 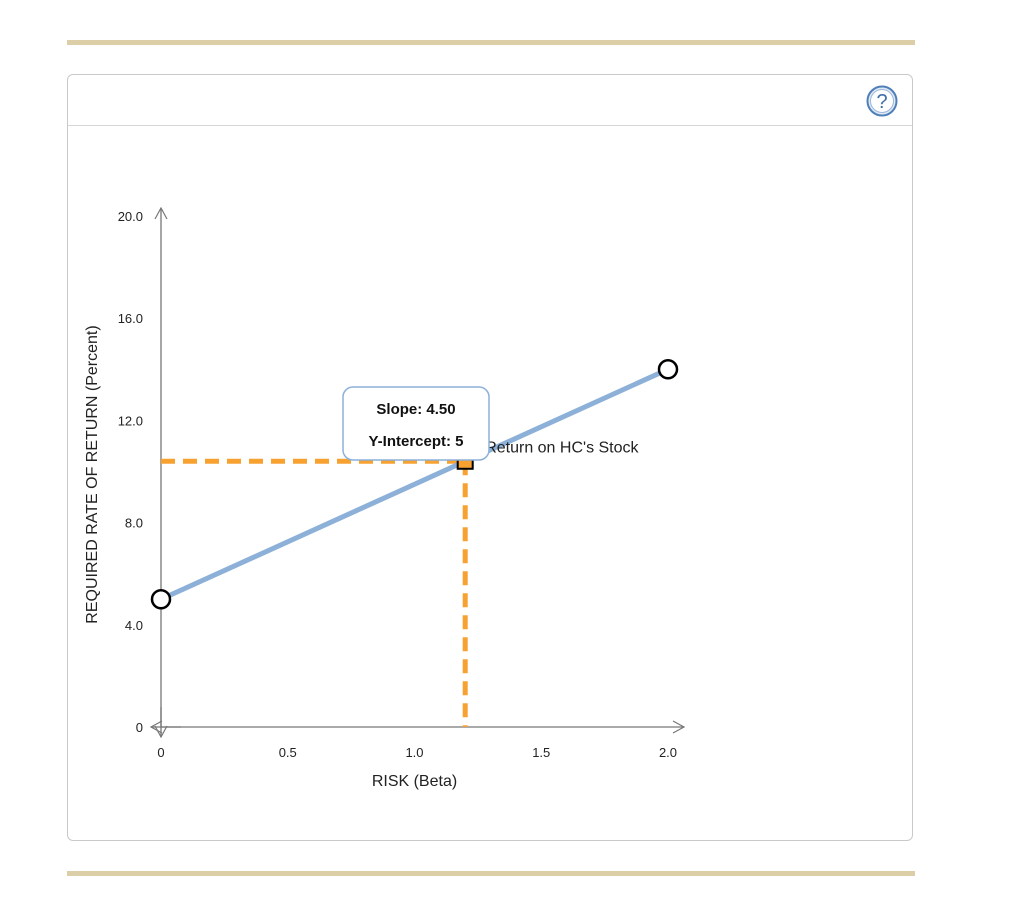 What do you see at coordinates (139, 727) in the screenshot?
I see `y-tick-label: 0` at bounding box center [139, 727].